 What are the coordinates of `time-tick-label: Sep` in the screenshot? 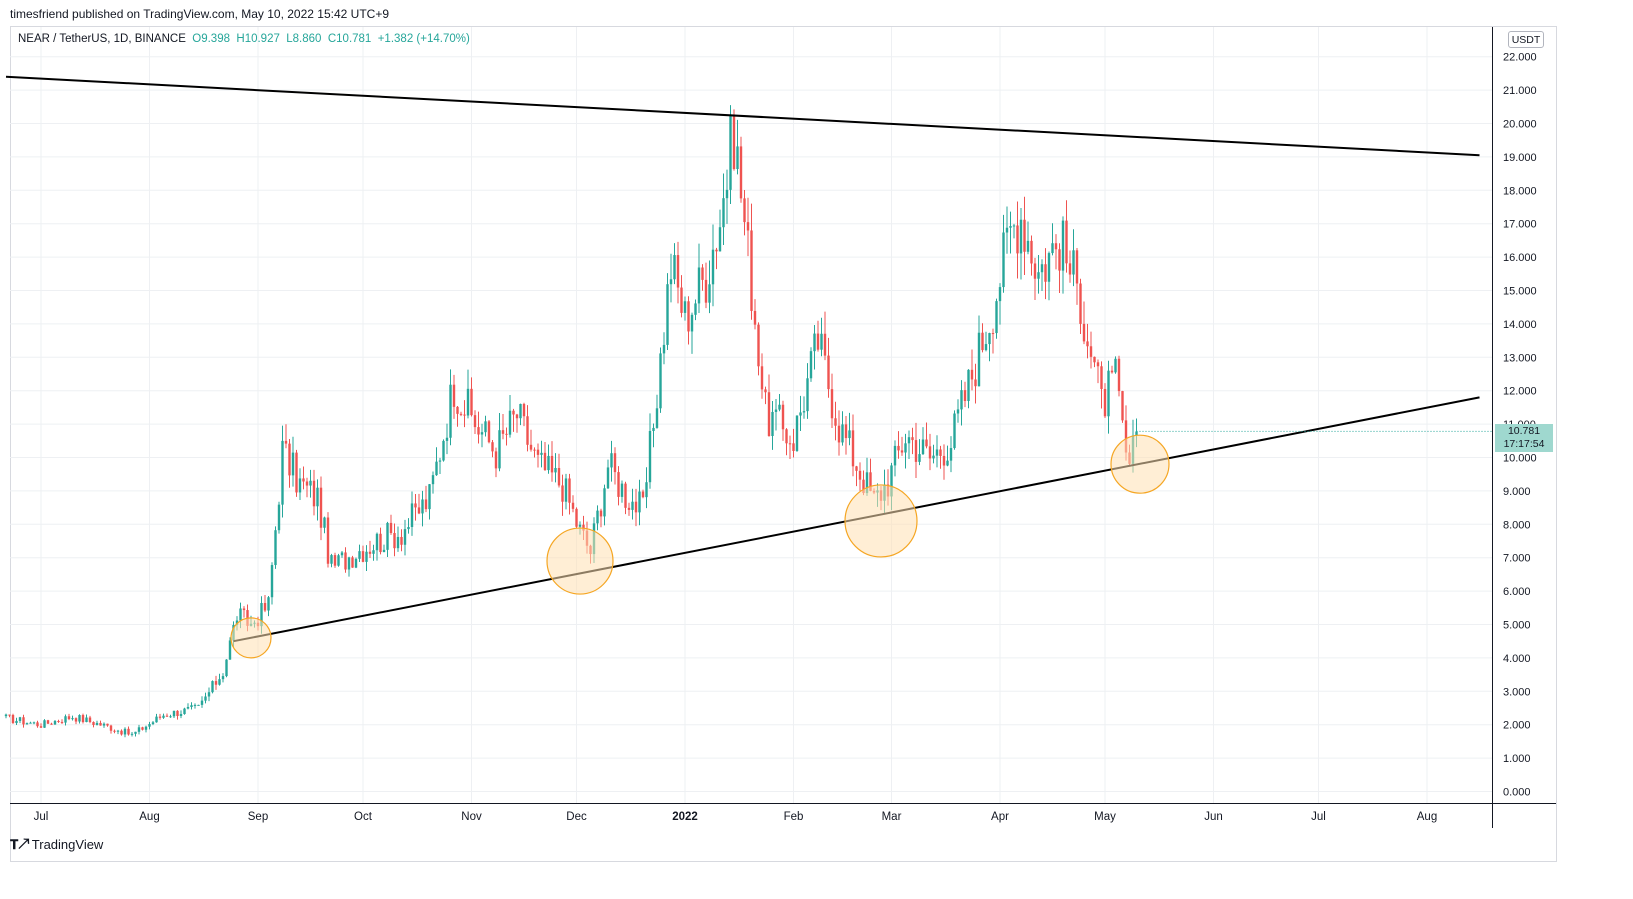 It's located at (258, 817).